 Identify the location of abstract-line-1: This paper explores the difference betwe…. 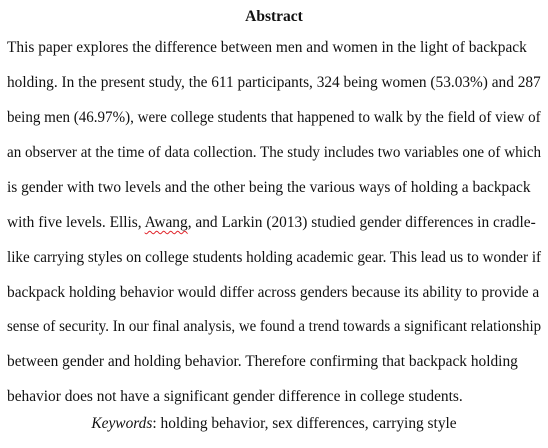
(267, 47).